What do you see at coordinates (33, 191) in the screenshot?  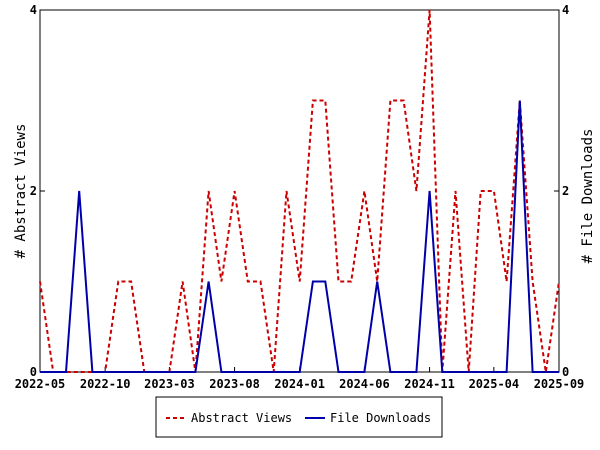 I see `y-left-tick-label: 2` at bounding box center [33, 191].